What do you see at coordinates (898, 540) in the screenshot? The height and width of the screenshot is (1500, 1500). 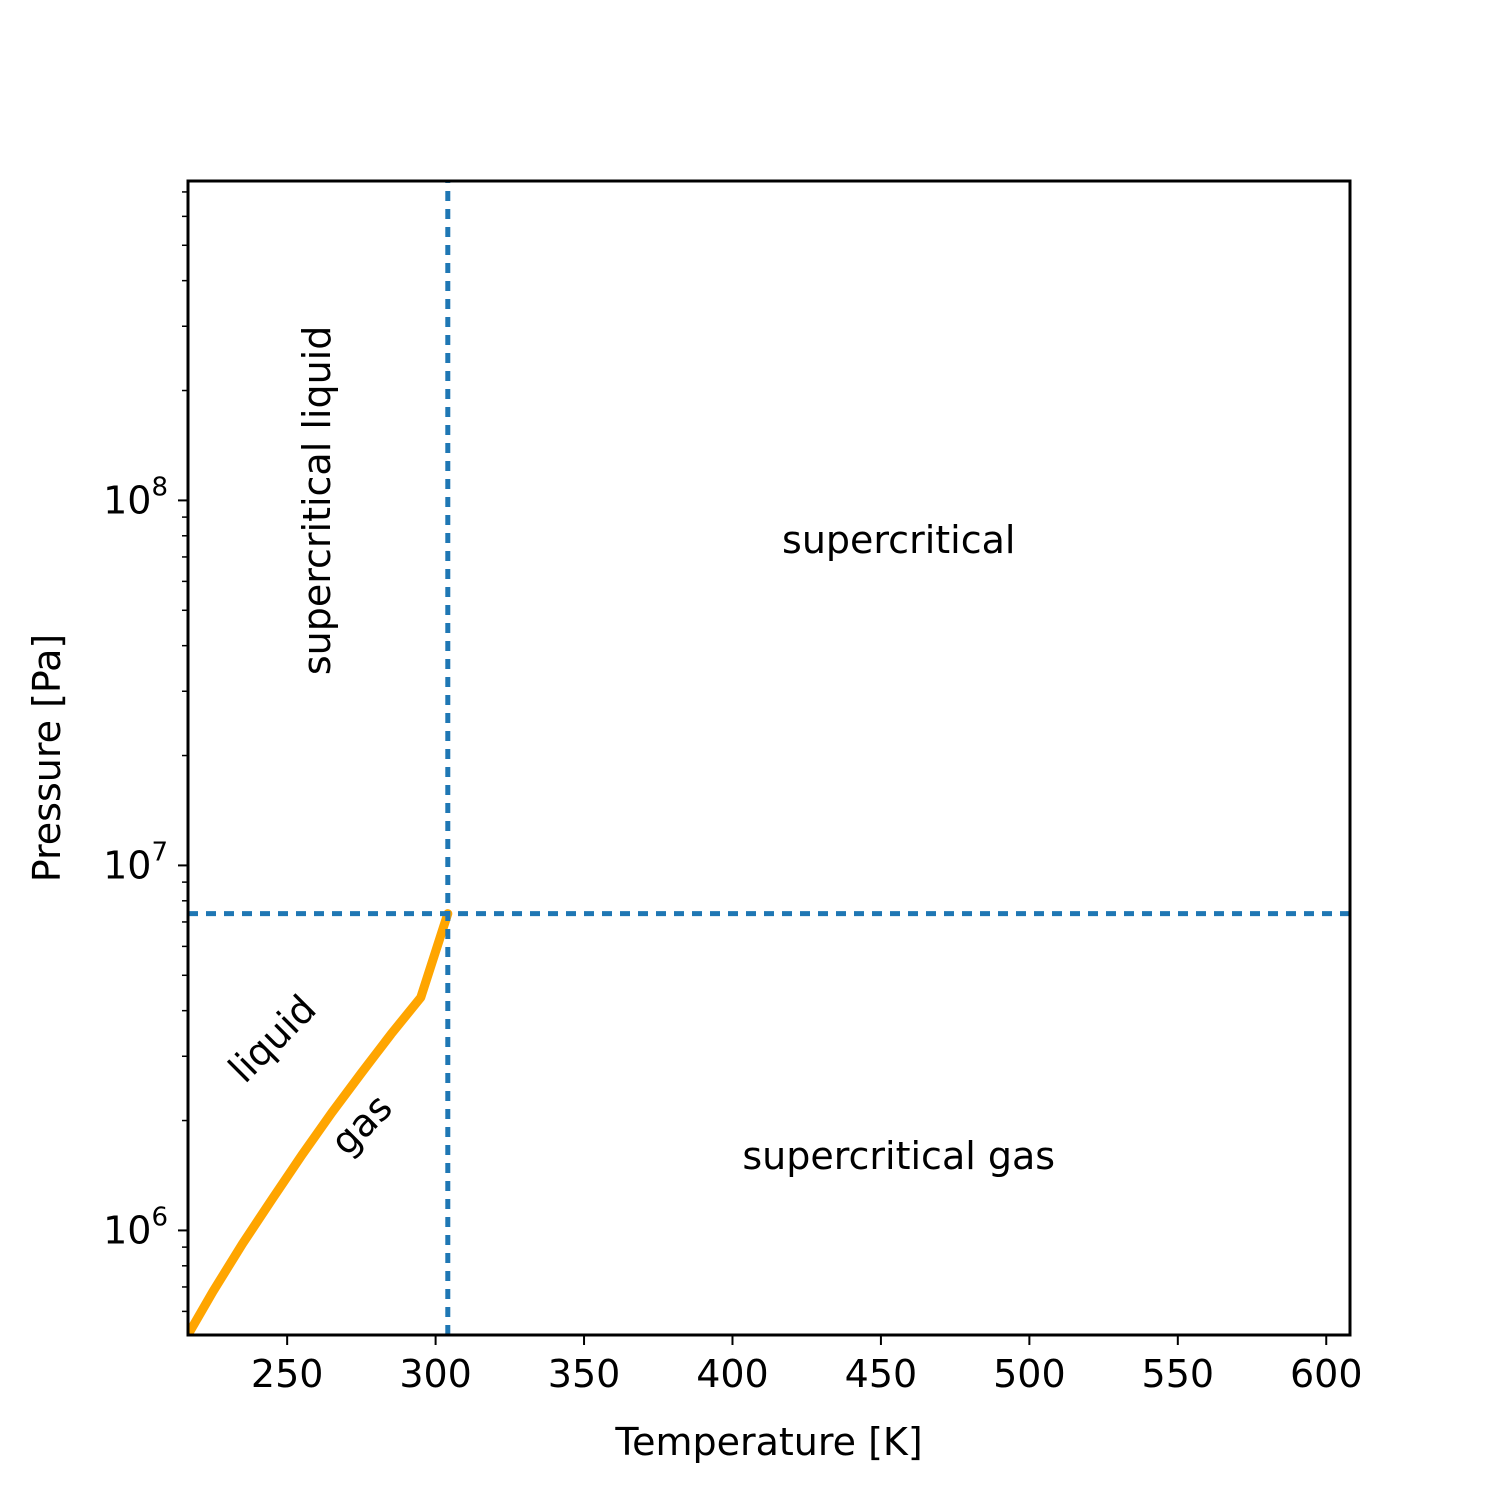 I see `region-label-1: supercritical` at bounding box center [898, 540].